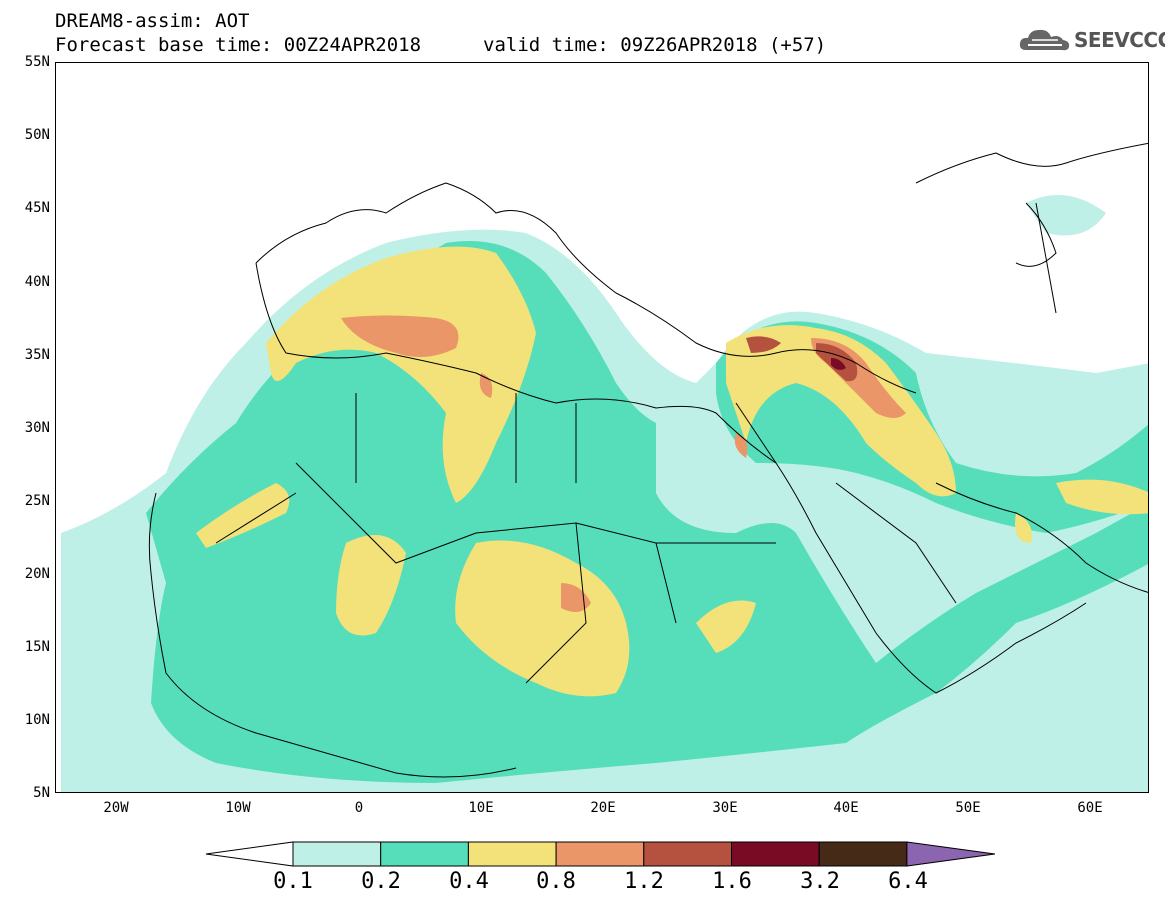 The width and height of the screenshot is (1165, 905). I want to click on lat-label-25n: 25N, so click(37, 501).